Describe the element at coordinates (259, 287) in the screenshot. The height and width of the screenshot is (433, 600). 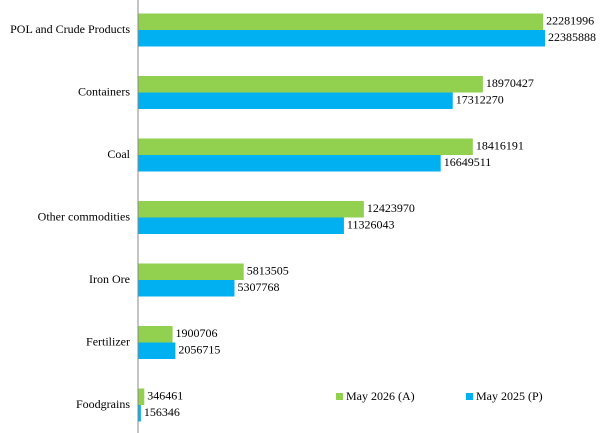
I see `value-label: 5307768` at that location.